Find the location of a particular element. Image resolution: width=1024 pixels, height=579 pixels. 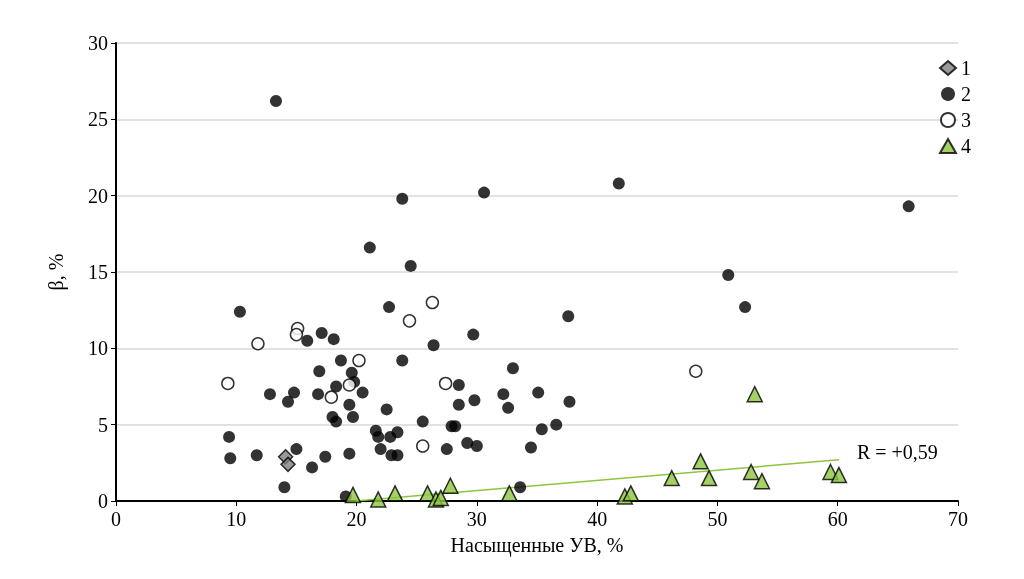

y-tick-label: 20 is located at coordinates (98, 195).